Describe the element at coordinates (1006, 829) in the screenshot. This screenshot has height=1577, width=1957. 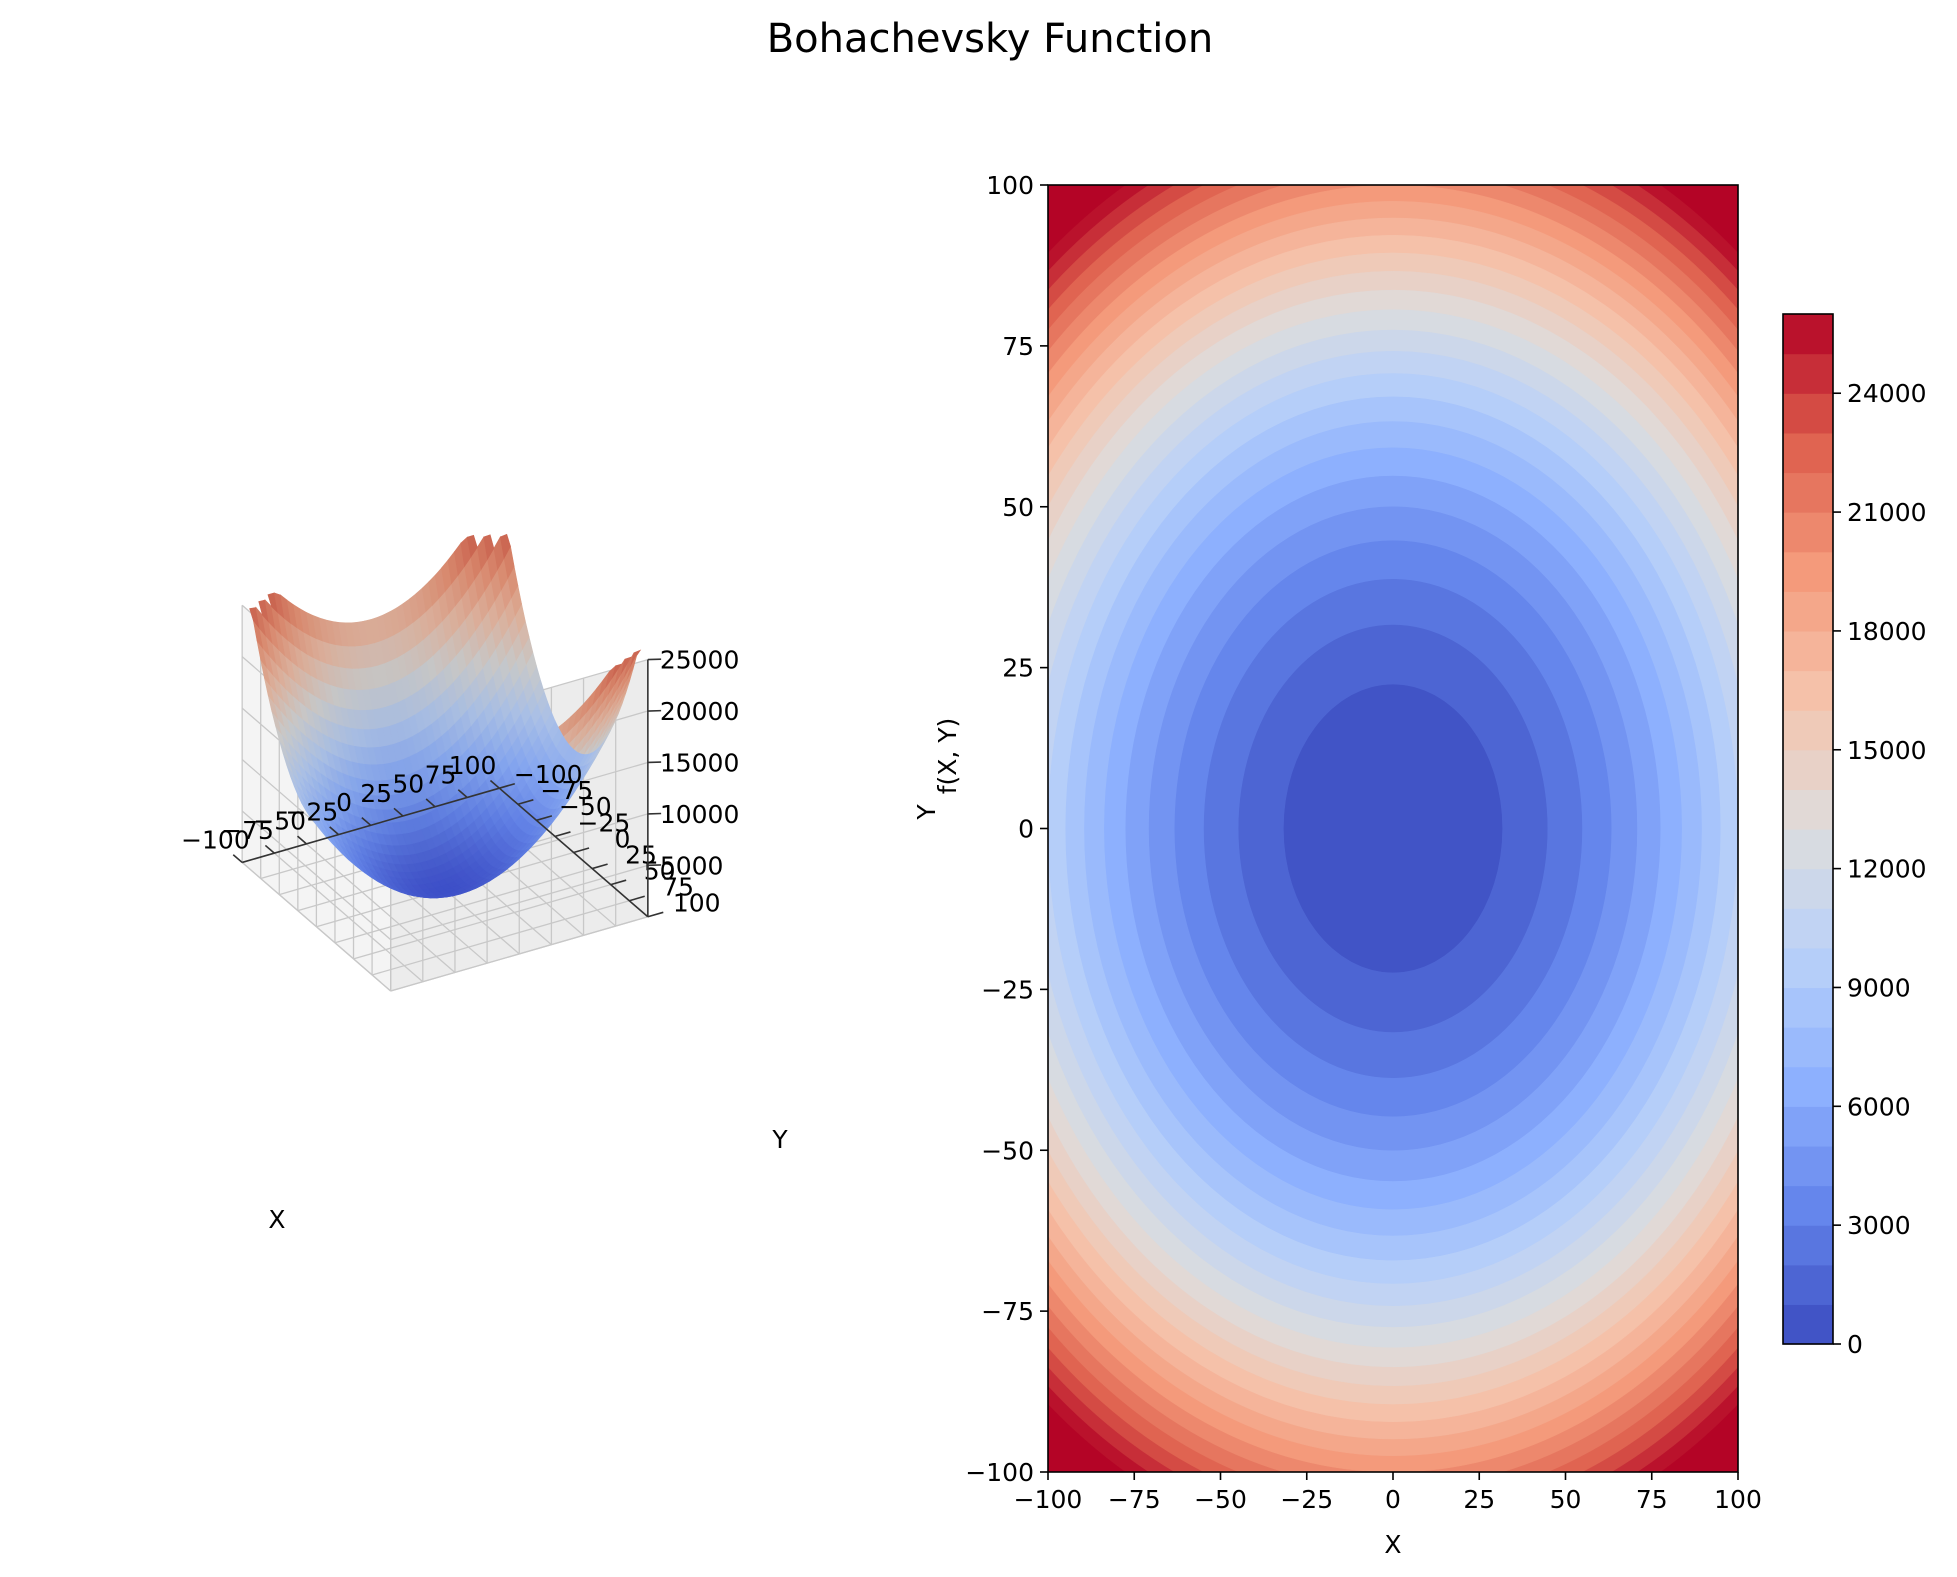
I see `contour-y-ticks: −100 −75 −50 −25 0 25 50 75 100` at that location.